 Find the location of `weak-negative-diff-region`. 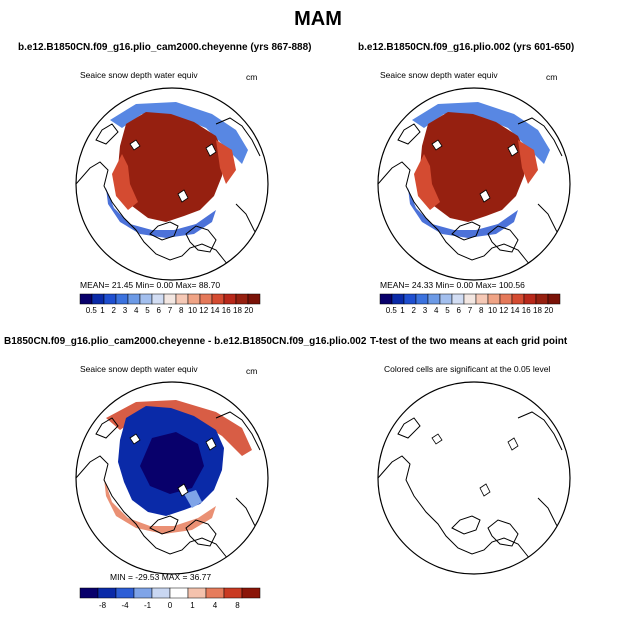

weak-negative-diff-region is located at coordinates (193, 499).